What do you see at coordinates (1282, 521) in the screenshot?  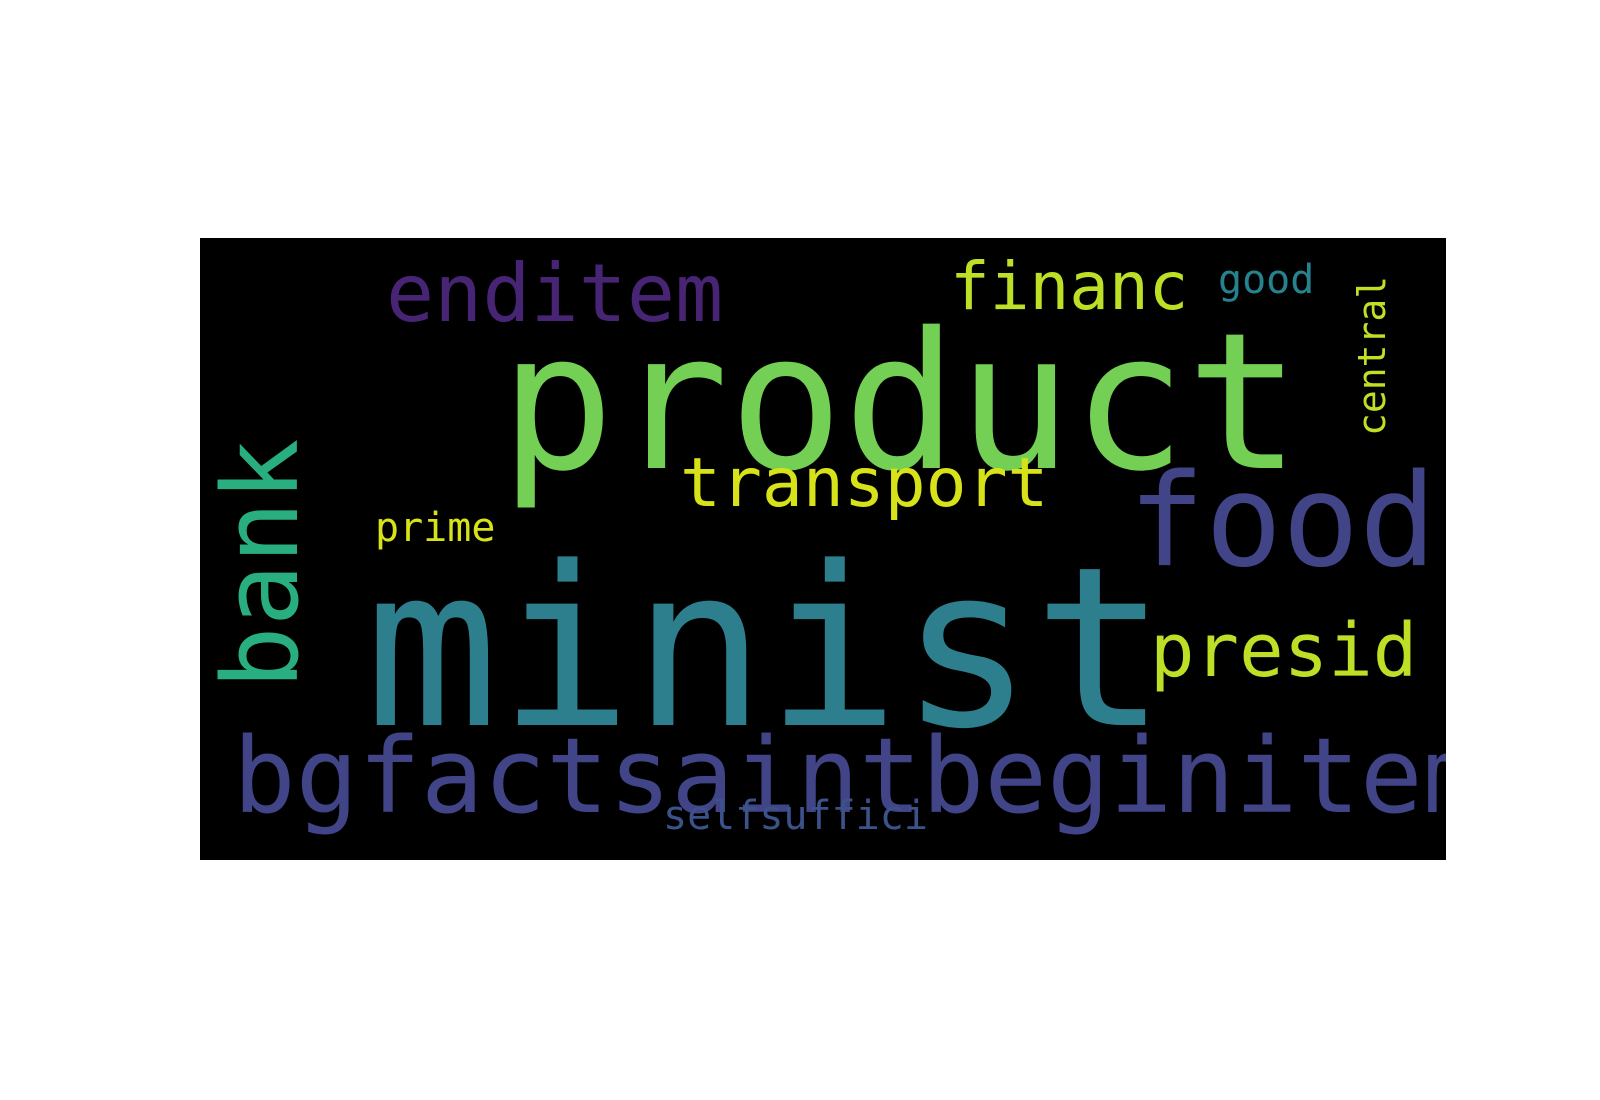 I see `word-food: food` at bounding box center [1282, 521].